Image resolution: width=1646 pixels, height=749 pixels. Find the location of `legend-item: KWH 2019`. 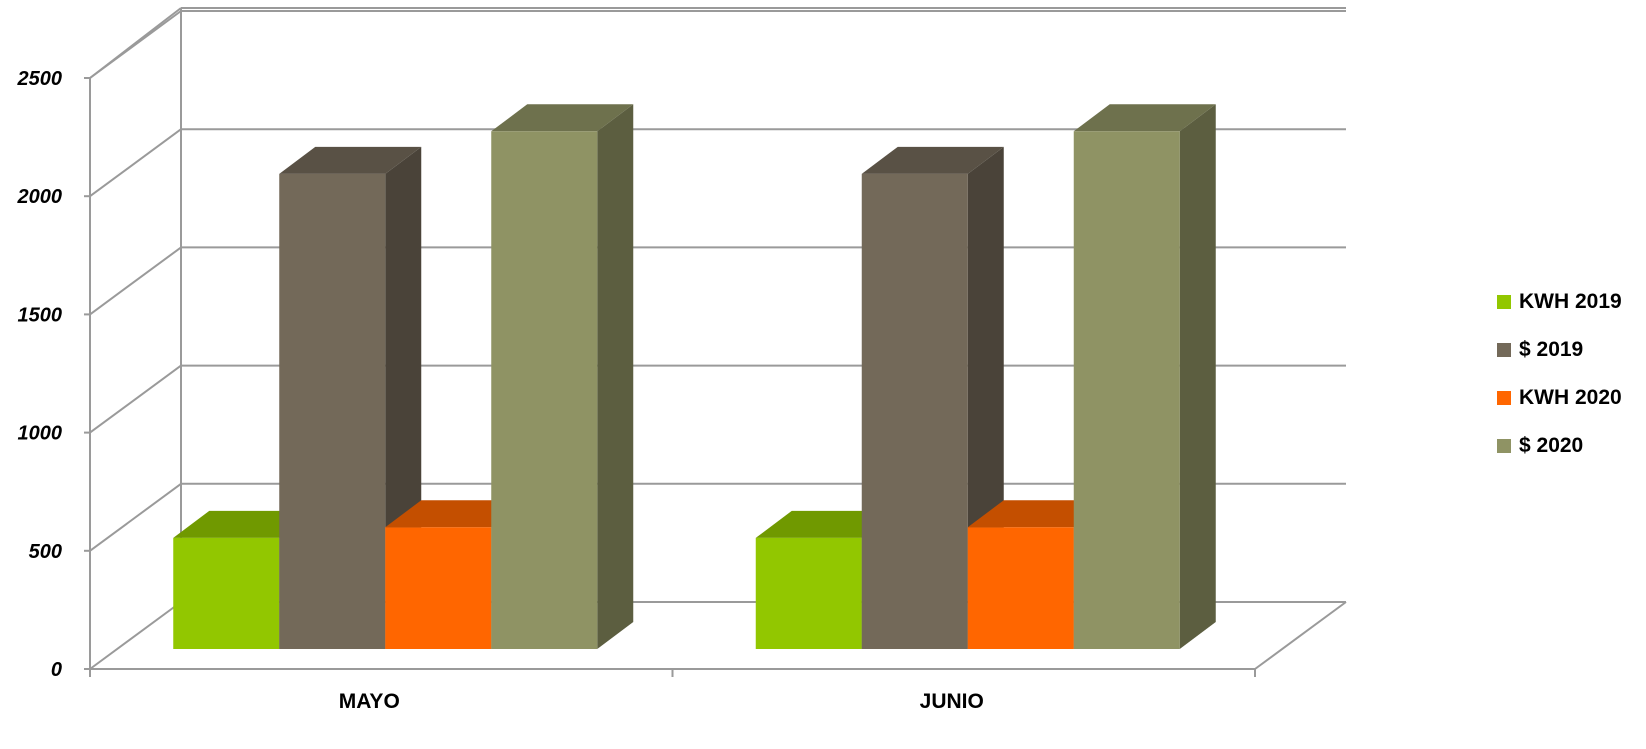

legend-item: KWH 2019 is located at coordinates (1559, 302).